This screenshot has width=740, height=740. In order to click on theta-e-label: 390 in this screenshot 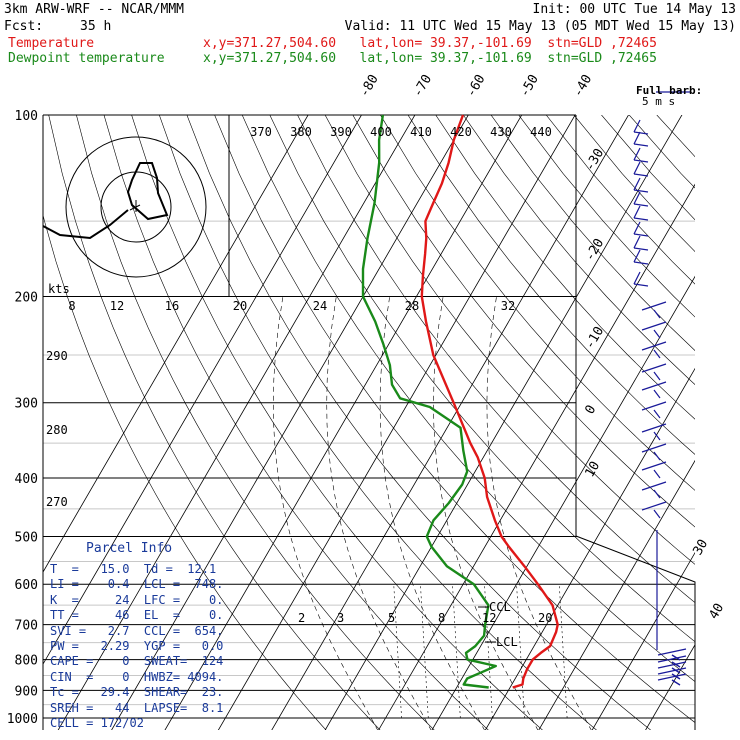, I will do `click(341, 132)`.